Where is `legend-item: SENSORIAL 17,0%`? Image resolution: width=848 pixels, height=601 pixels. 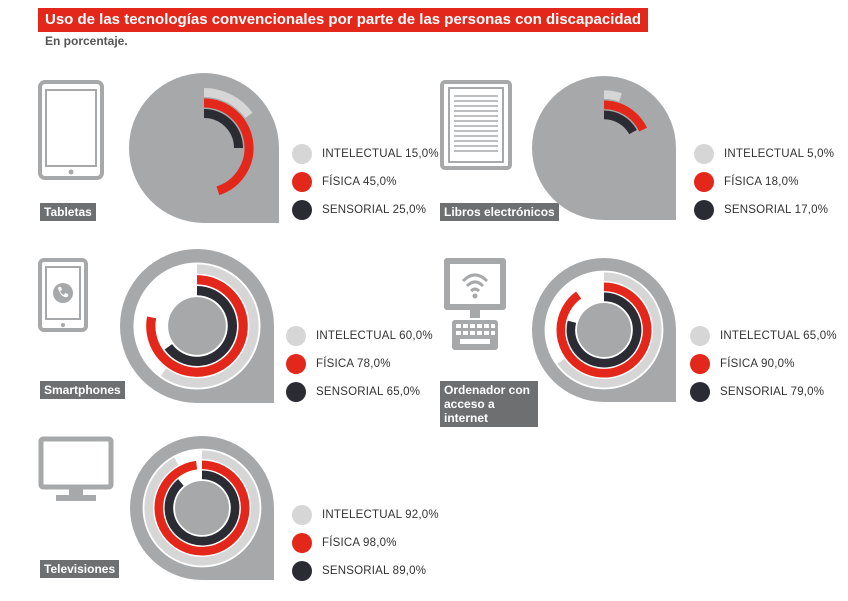 legend-item: SENSORIAL 17,0% is located at coordinates (764, 210).